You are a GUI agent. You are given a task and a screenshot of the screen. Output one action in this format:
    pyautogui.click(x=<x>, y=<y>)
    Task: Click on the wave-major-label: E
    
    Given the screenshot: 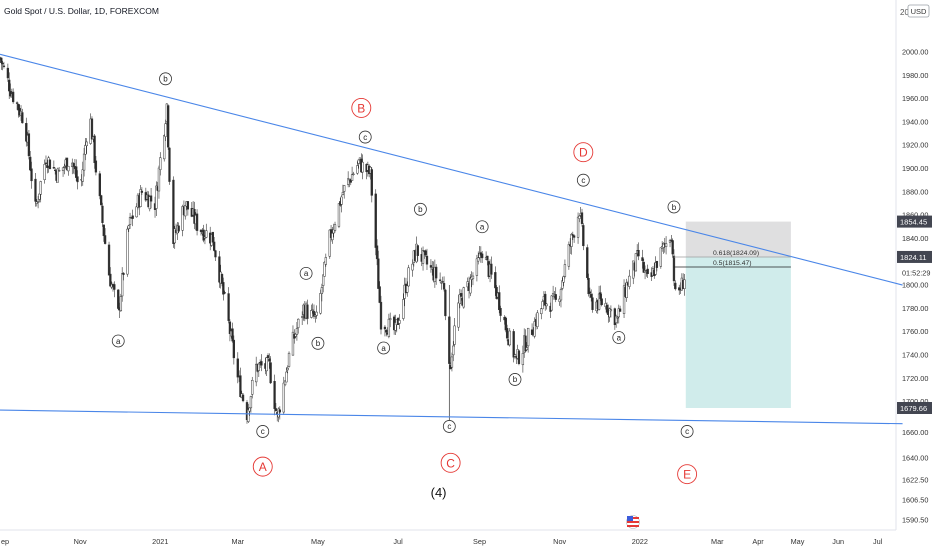 What is the action you would take?
    pyautogui.click(x=687, y=475)
    